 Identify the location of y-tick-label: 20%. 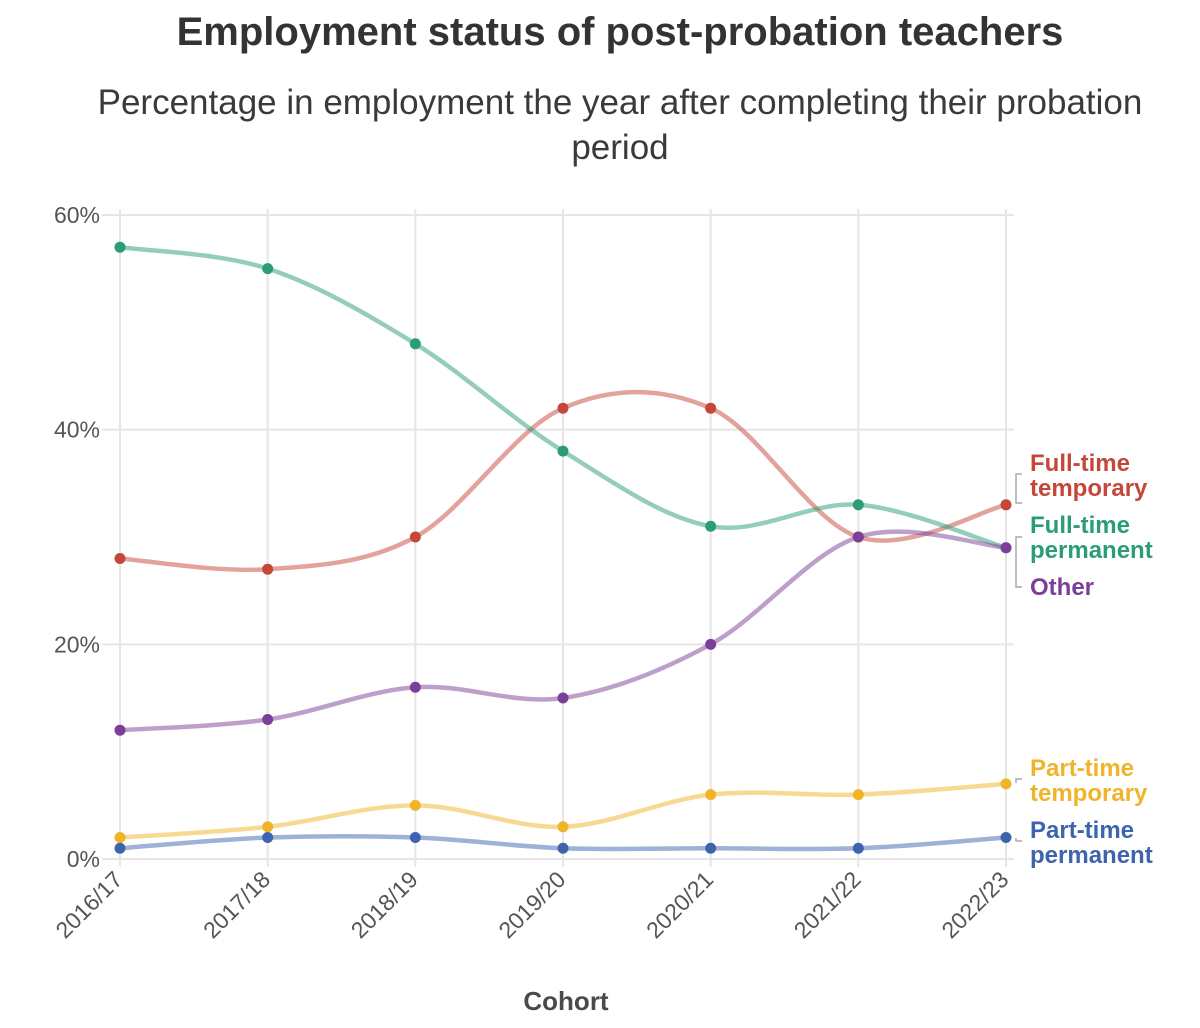
(77, 644).